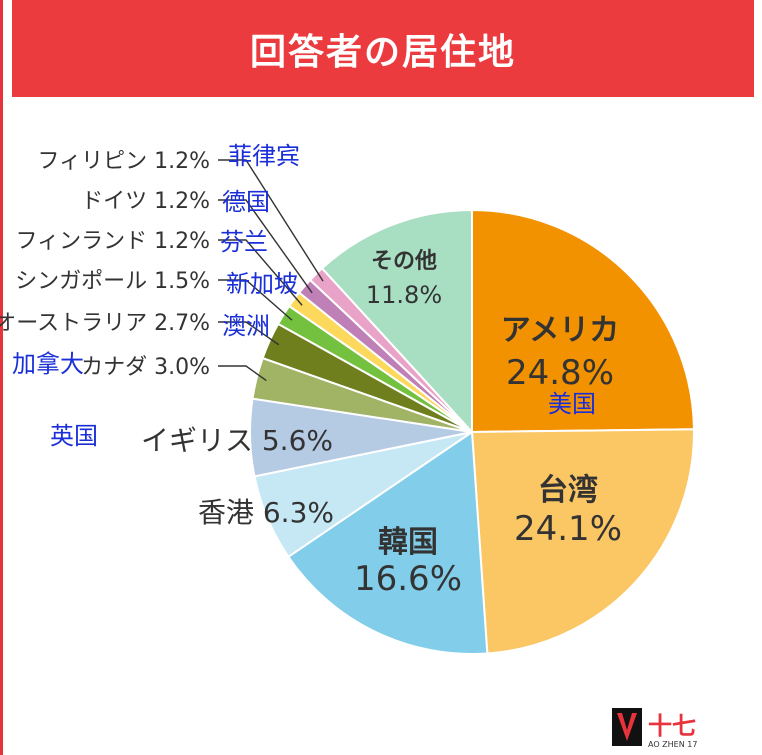 This screenshot has height=755, width=762. I want to click on translation-label-7: 新加坡, so click(262, 284).